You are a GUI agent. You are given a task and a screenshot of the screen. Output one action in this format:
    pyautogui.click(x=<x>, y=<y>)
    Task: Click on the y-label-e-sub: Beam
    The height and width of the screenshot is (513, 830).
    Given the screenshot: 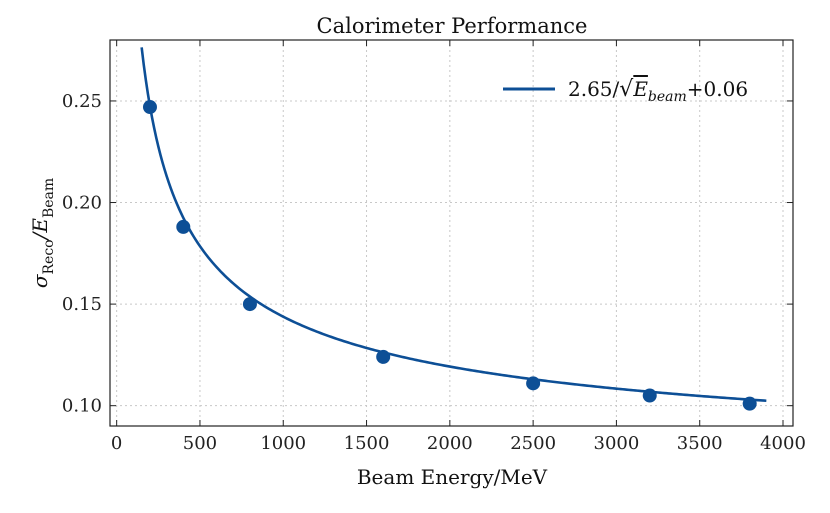 What is the action you would take?
    pyautogui.click(x=49, y=198)
    